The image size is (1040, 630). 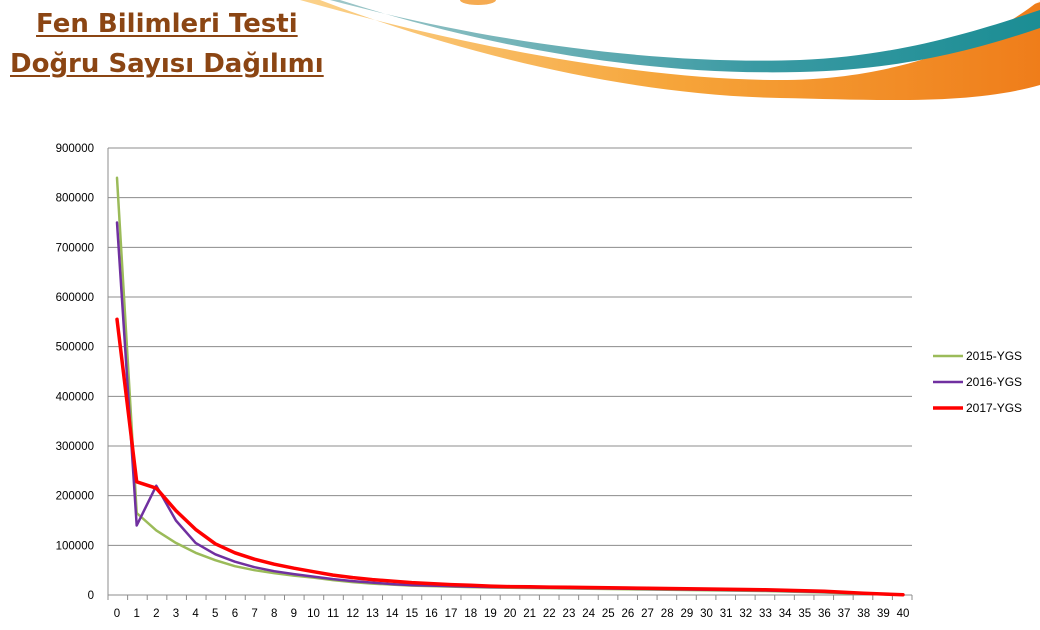 What do you see at coordinates (994, 382) in the screenshot?
I see `legend-label: 2016-YGS` at bounding box center [994, 382].